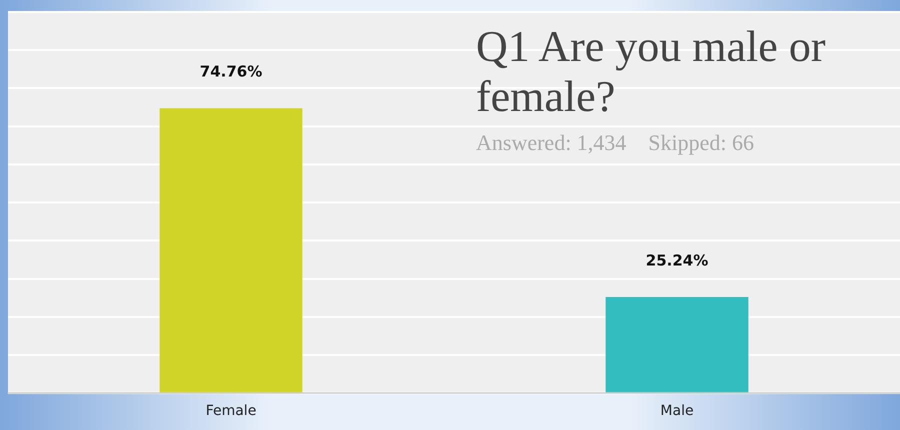 The height and width of the screenshot is (430, 900). What do you see at coordinates (231, 71) in the screenshot?
I see `data-label: 74.76%` at bounding box center [231, 71].